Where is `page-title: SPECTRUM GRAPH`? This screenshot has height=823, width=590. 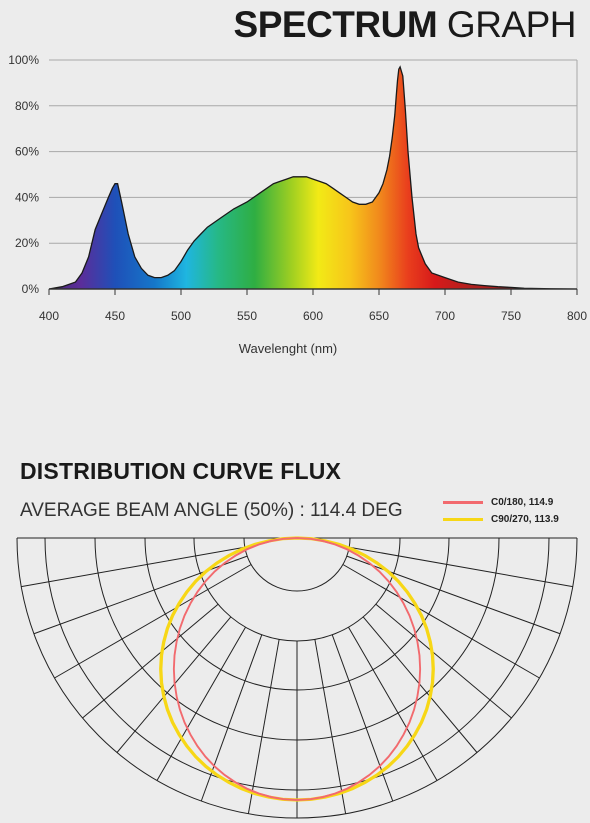 page-title: SPECTRUM GRAPH is located at coordinates (405, 25).